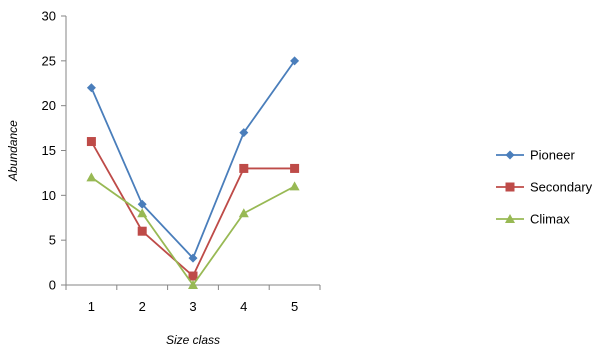 Image resolution: width=608 pixels, height=353 pixels. What do you see at coordinates (510, 218) in the screenshot?
I see `legend-marker-climax` at bounding box center [510, 218].